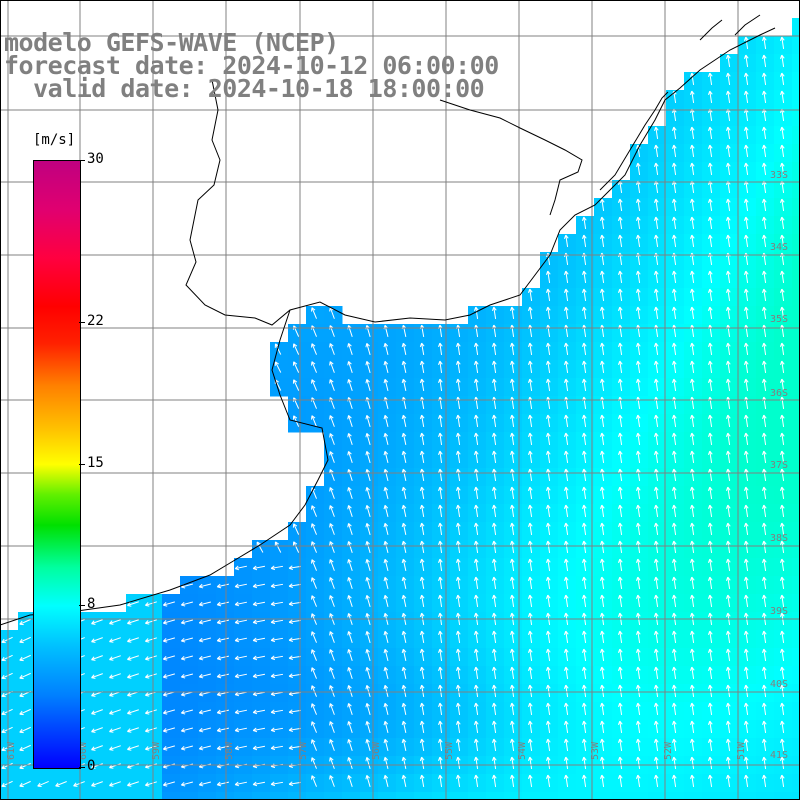  I want to click on lat-label: 38S, so click(779, 538).